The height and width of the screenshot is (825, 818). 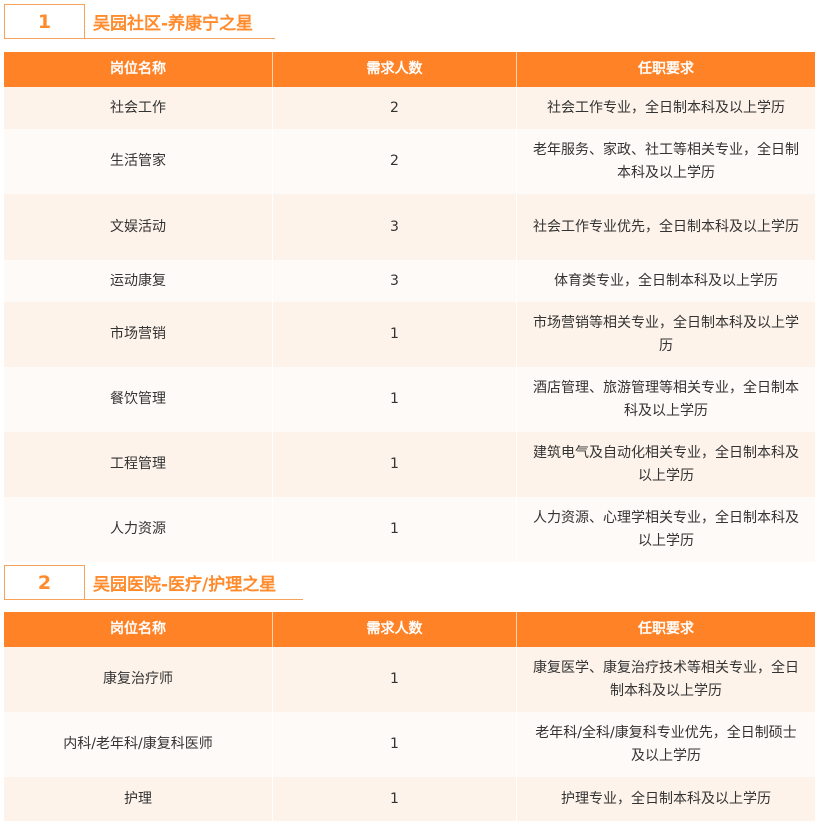 What do you see at coordinates (44, 582) in the screenshot?
I see `section-number: 2` at bounding box center [44, 582].